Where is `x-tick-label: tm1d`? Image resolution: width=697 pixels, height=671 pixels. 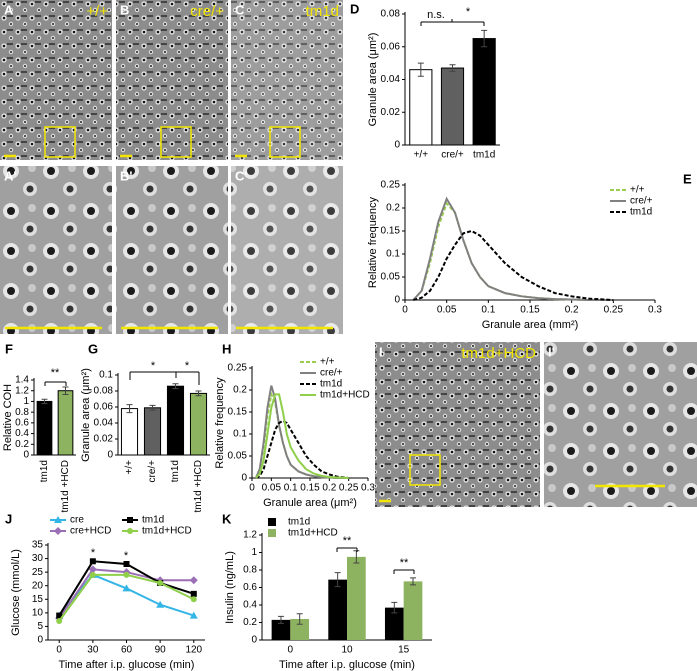 x-tick-label: tm1d is located at coordinates (44, 471).